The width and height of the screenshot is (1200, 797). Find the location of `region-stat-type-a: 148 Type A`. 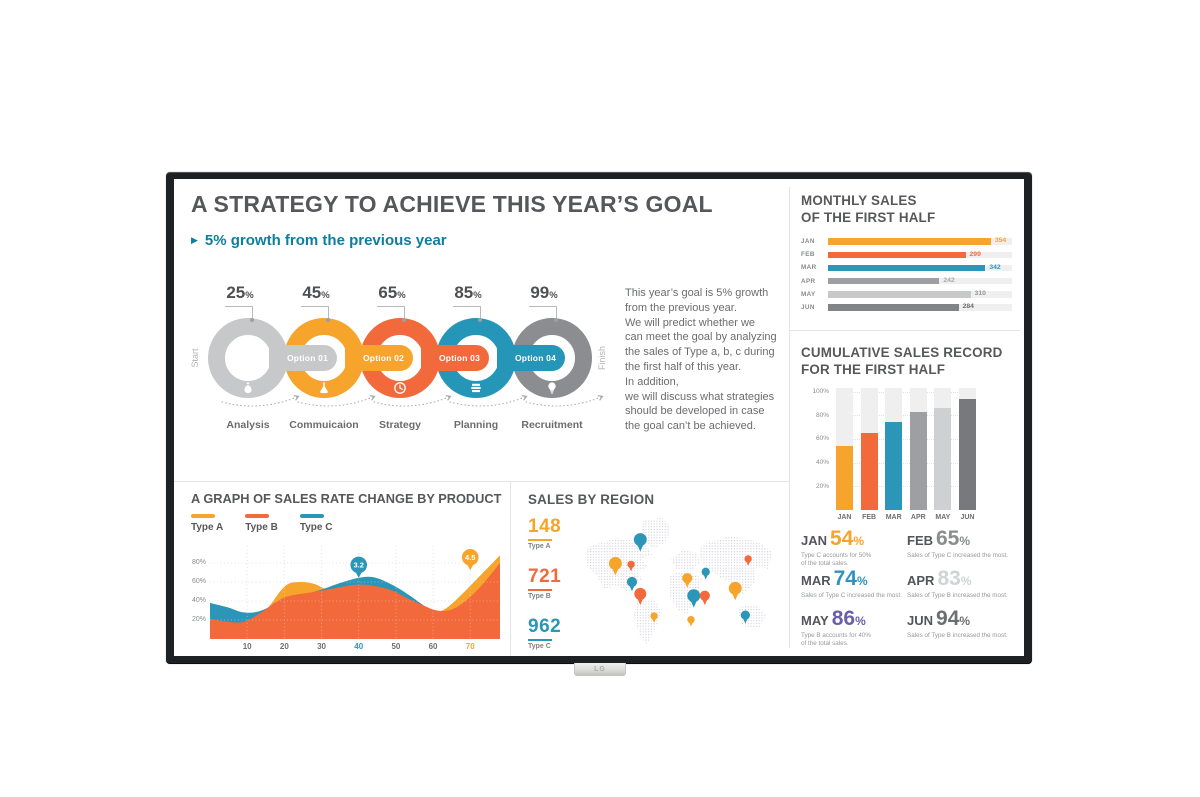

region-stat-type-a: 148 Type A is located at coordinates (545, 533).